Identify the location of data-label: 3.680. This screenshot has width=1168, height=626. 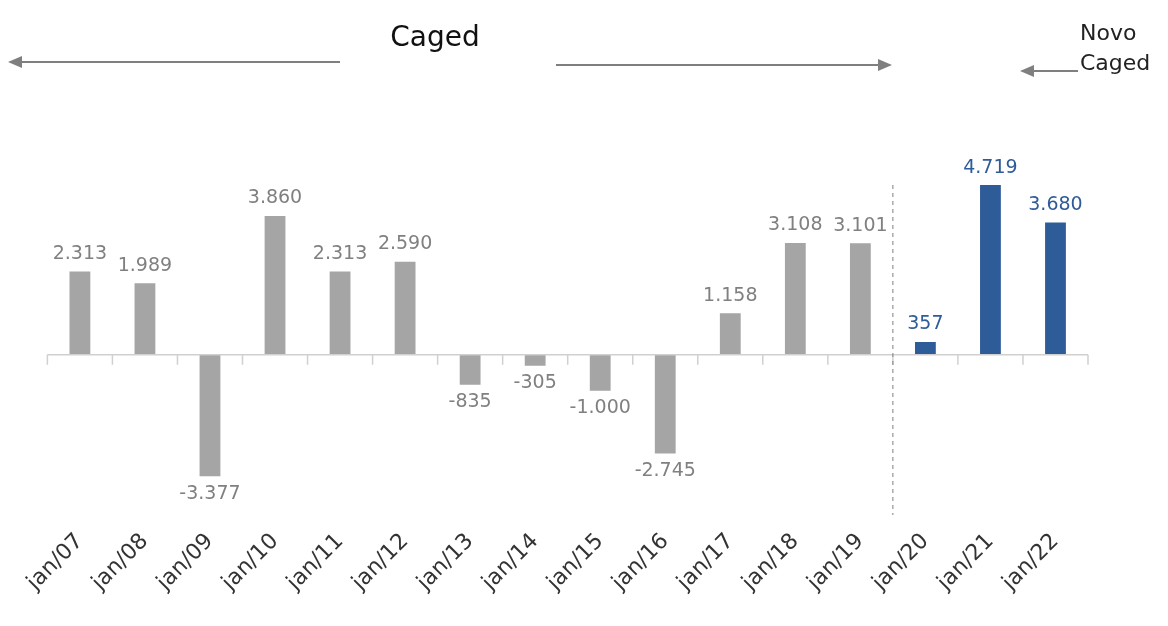
(1055, 202).